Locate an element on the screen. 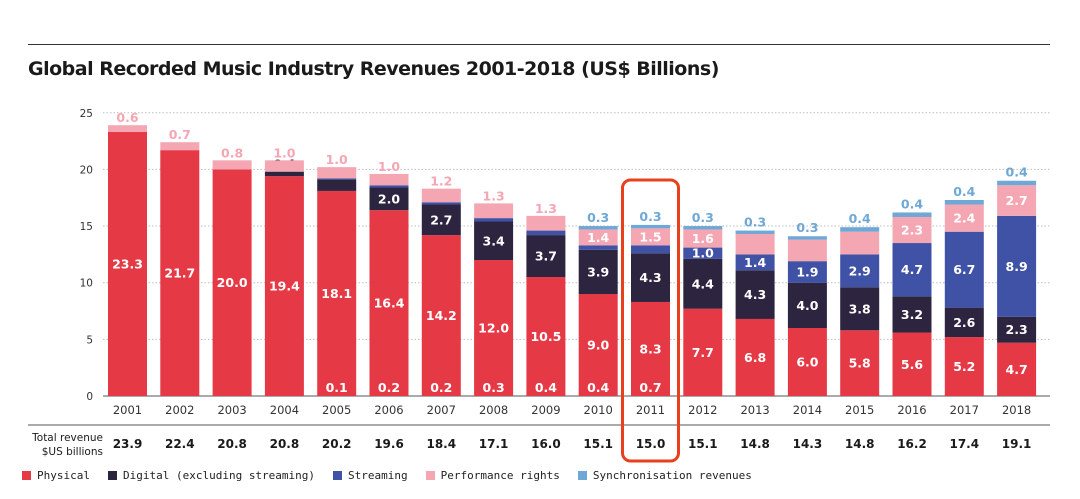  data-label-performance-rights: 1.2 is located at coordinates (441, 181).